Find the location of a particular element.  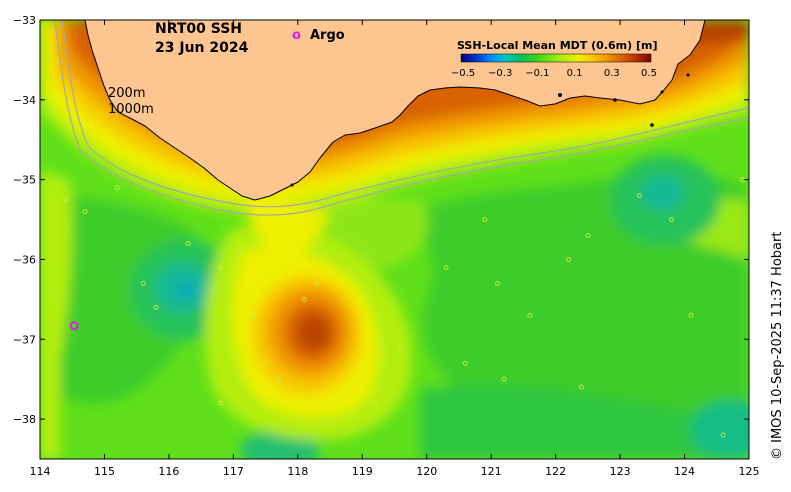

warm-eddy-core is located at coordinates (314, 333).